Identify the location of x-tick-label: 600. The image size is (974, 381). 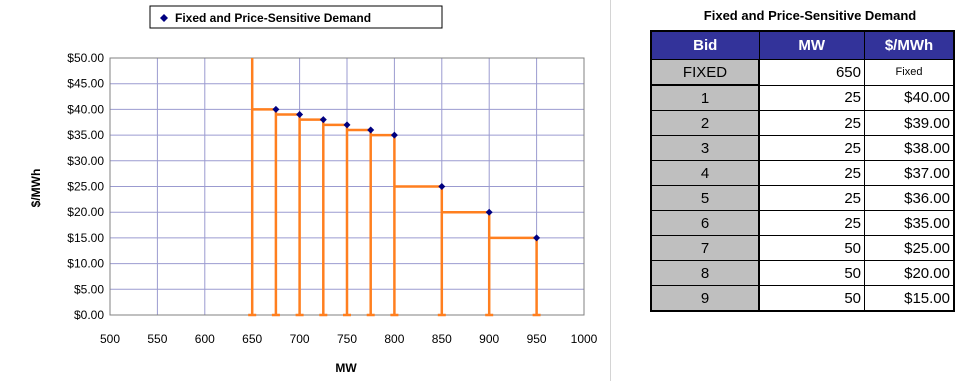
(205, 339).